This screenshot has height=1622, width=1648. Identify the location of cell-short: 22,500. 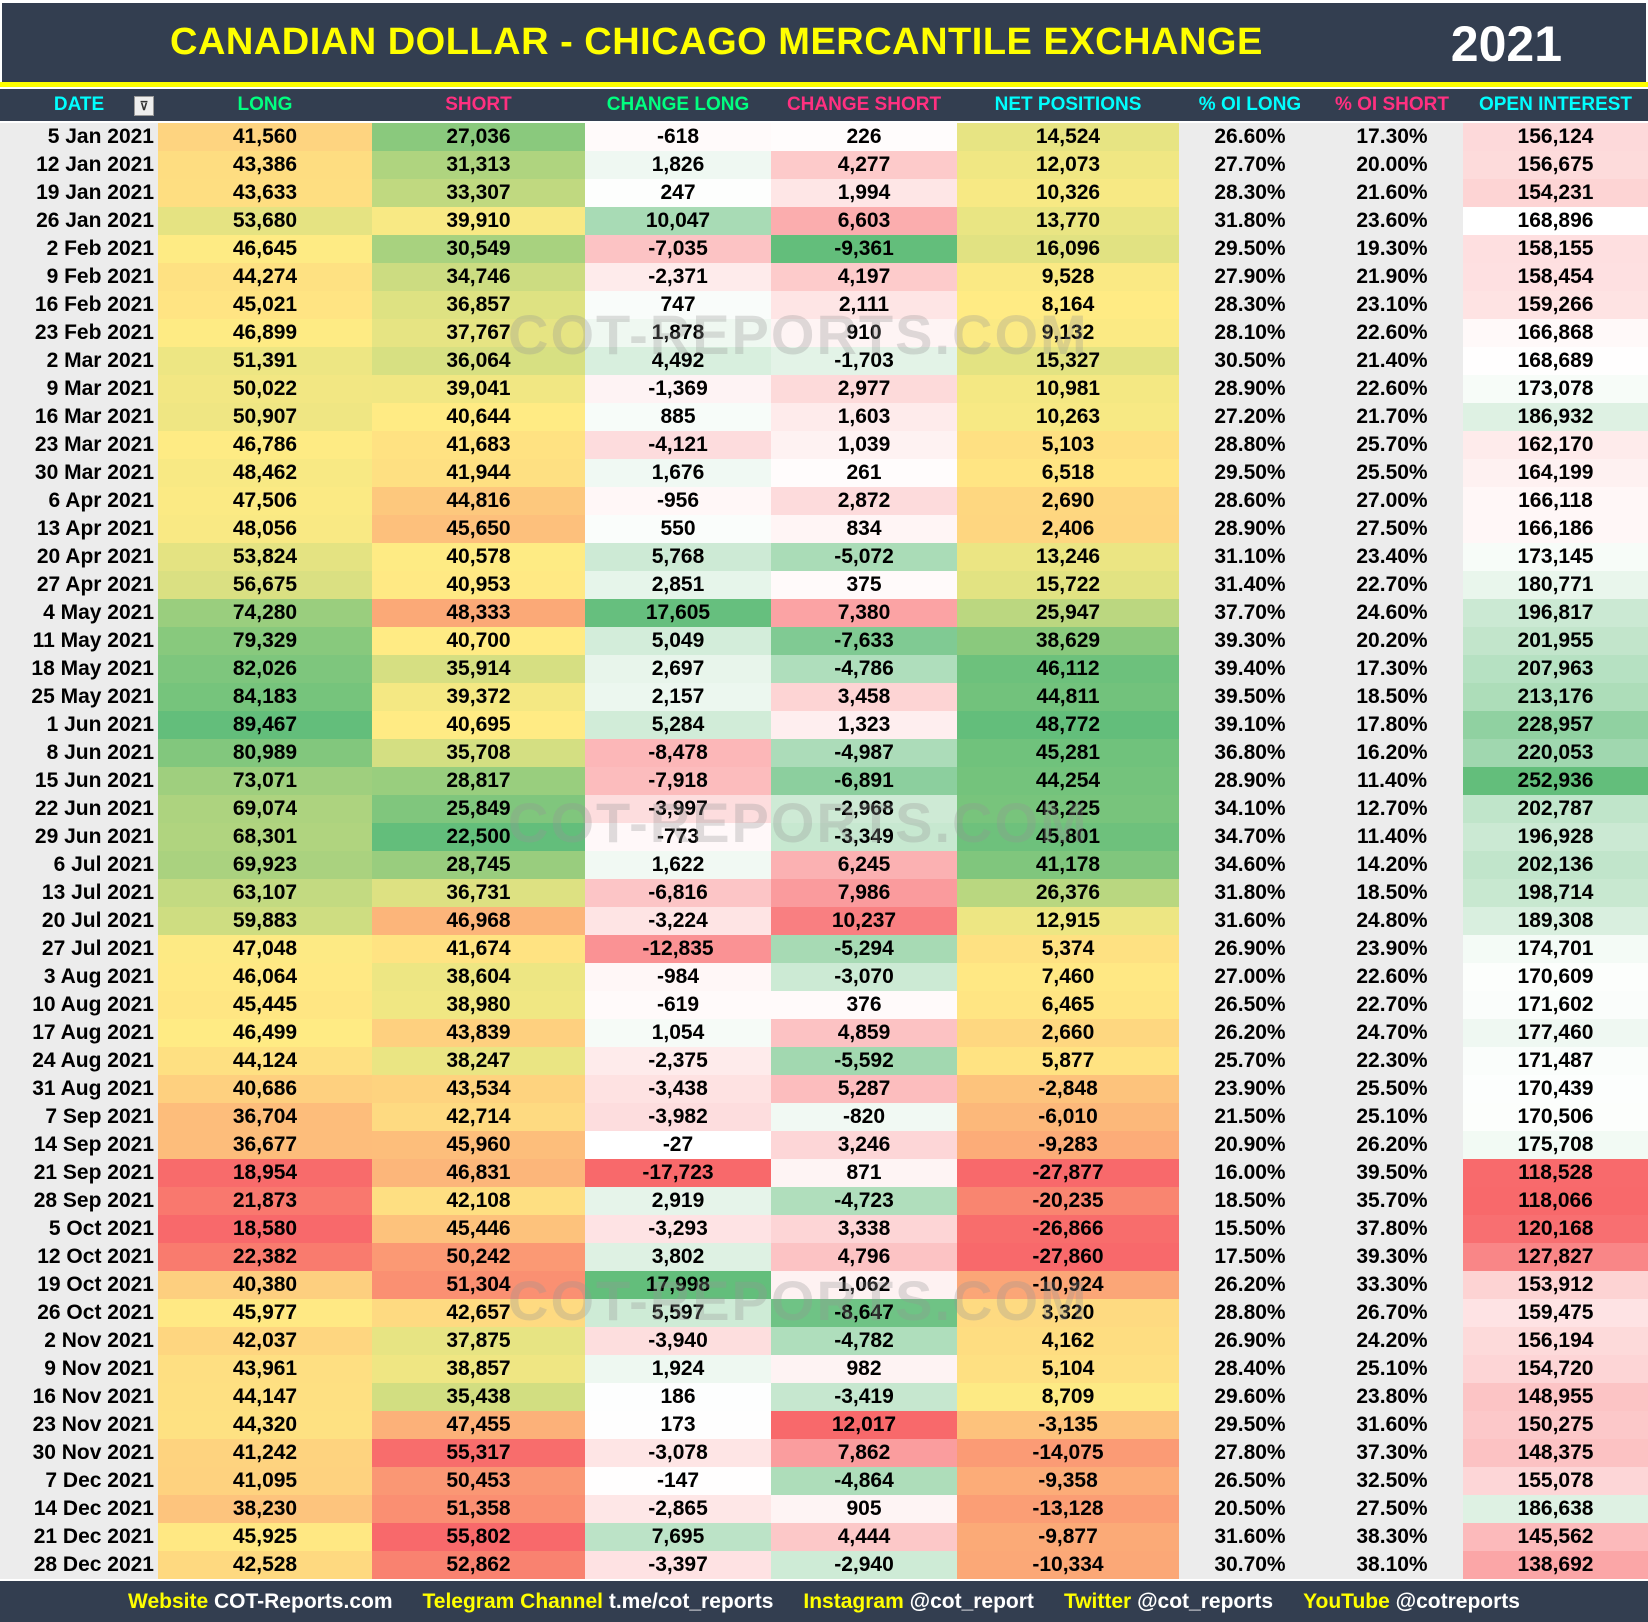
(478, 837).